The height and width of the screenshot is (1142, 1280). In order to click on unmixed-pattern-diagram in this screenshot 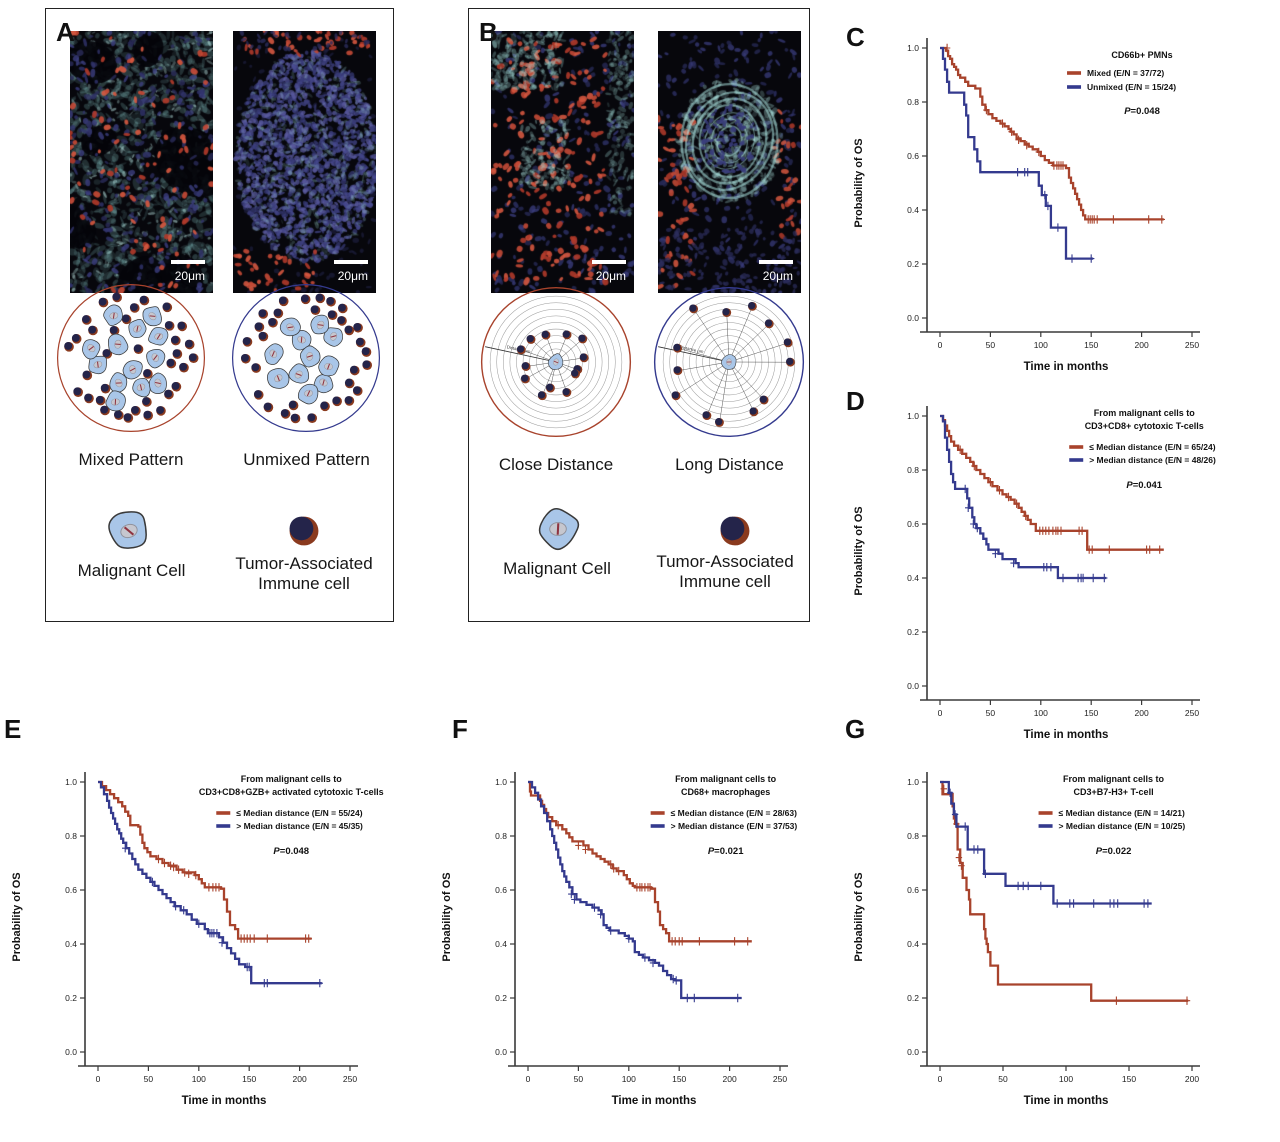, I will do `click(306, 358)`.